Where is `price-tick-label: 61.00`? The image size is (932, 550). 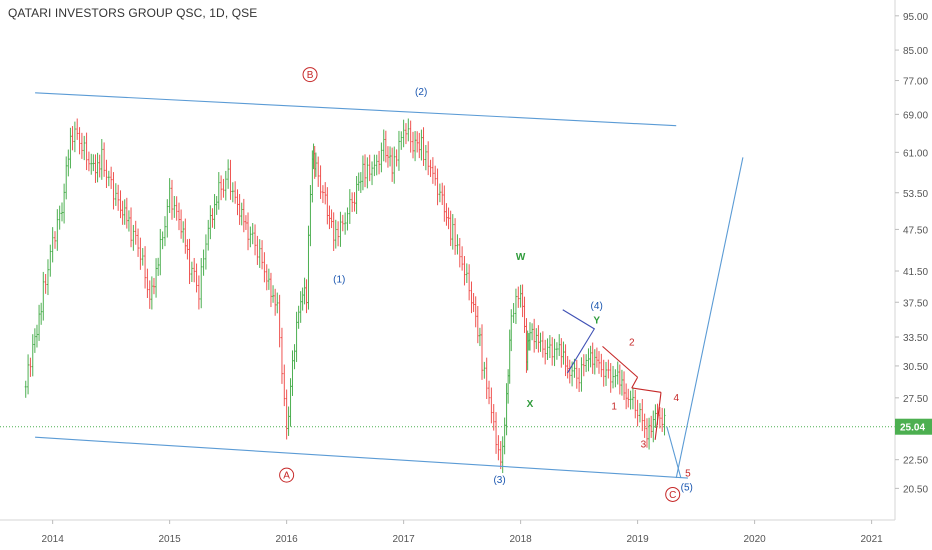 price-tick-label: 61.00 is located at coordinates (915, 153).